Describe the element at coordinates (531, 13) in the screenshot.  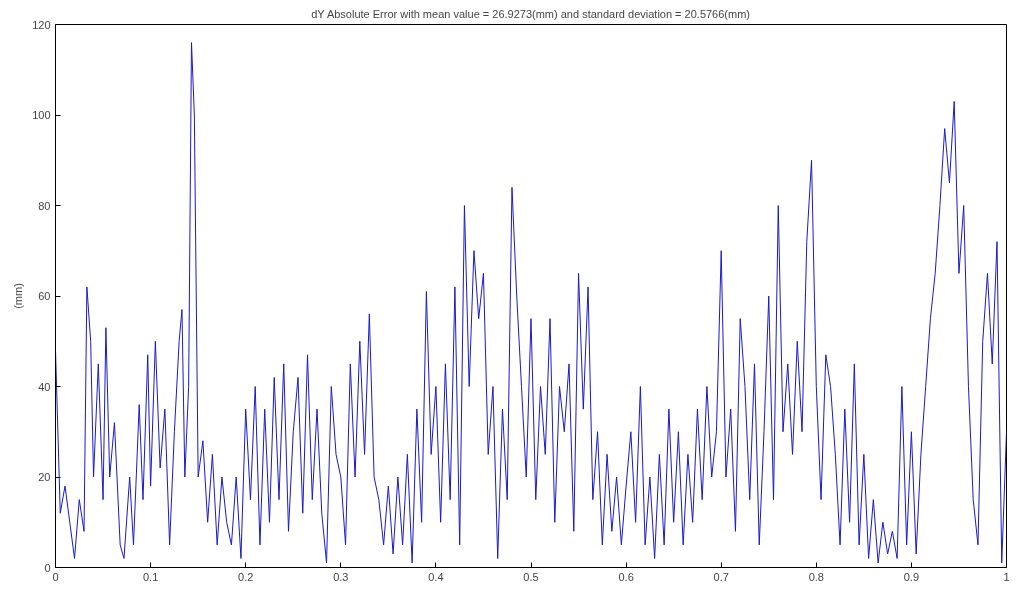
I see `chart-title: dY Absolute Error with mean value = 26.9273(mm) and standard deviation = 20.5766(mm)` at that location.